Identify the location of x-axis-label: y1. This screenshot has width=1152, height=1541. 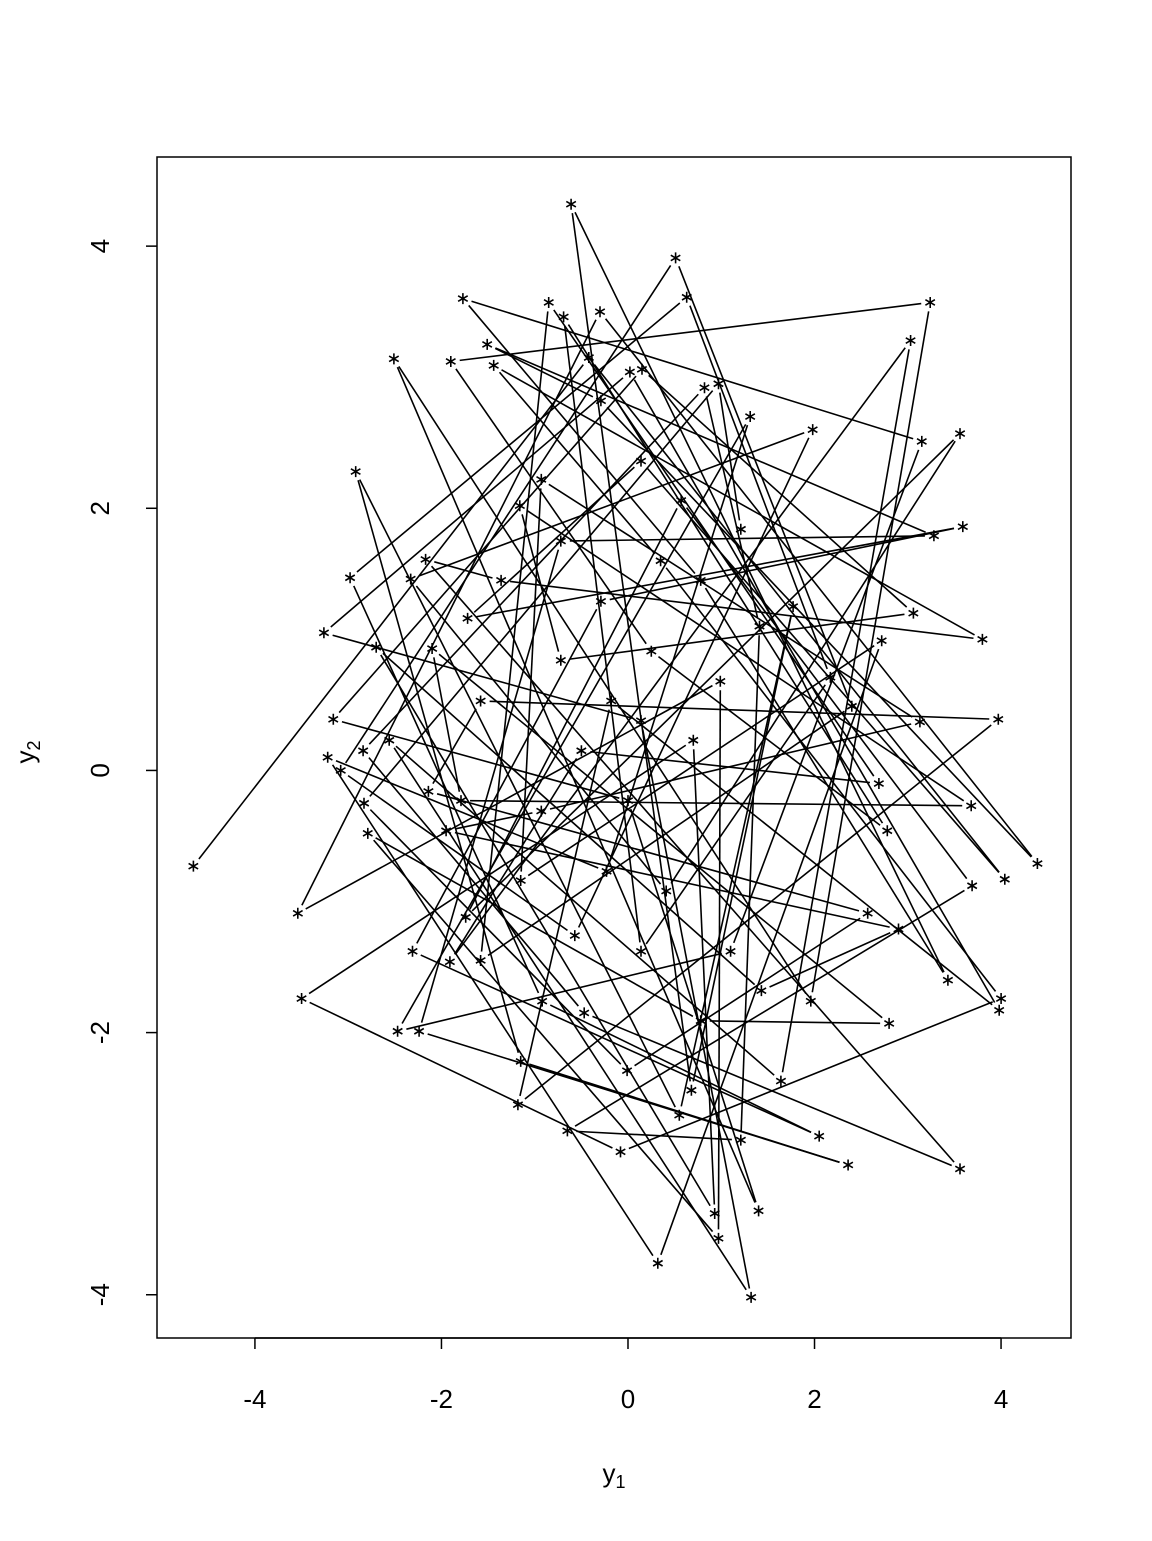
(613, 1475).